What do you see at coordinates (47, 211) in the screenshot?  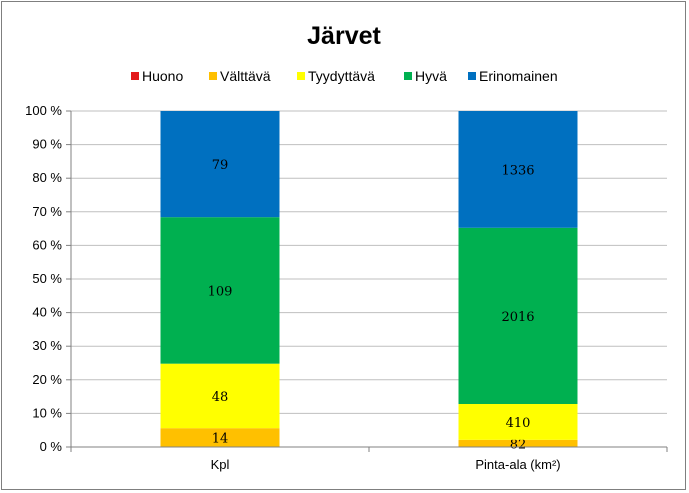 I see `y-tick-label-7: 70 %` at bounding box center [47, 211].